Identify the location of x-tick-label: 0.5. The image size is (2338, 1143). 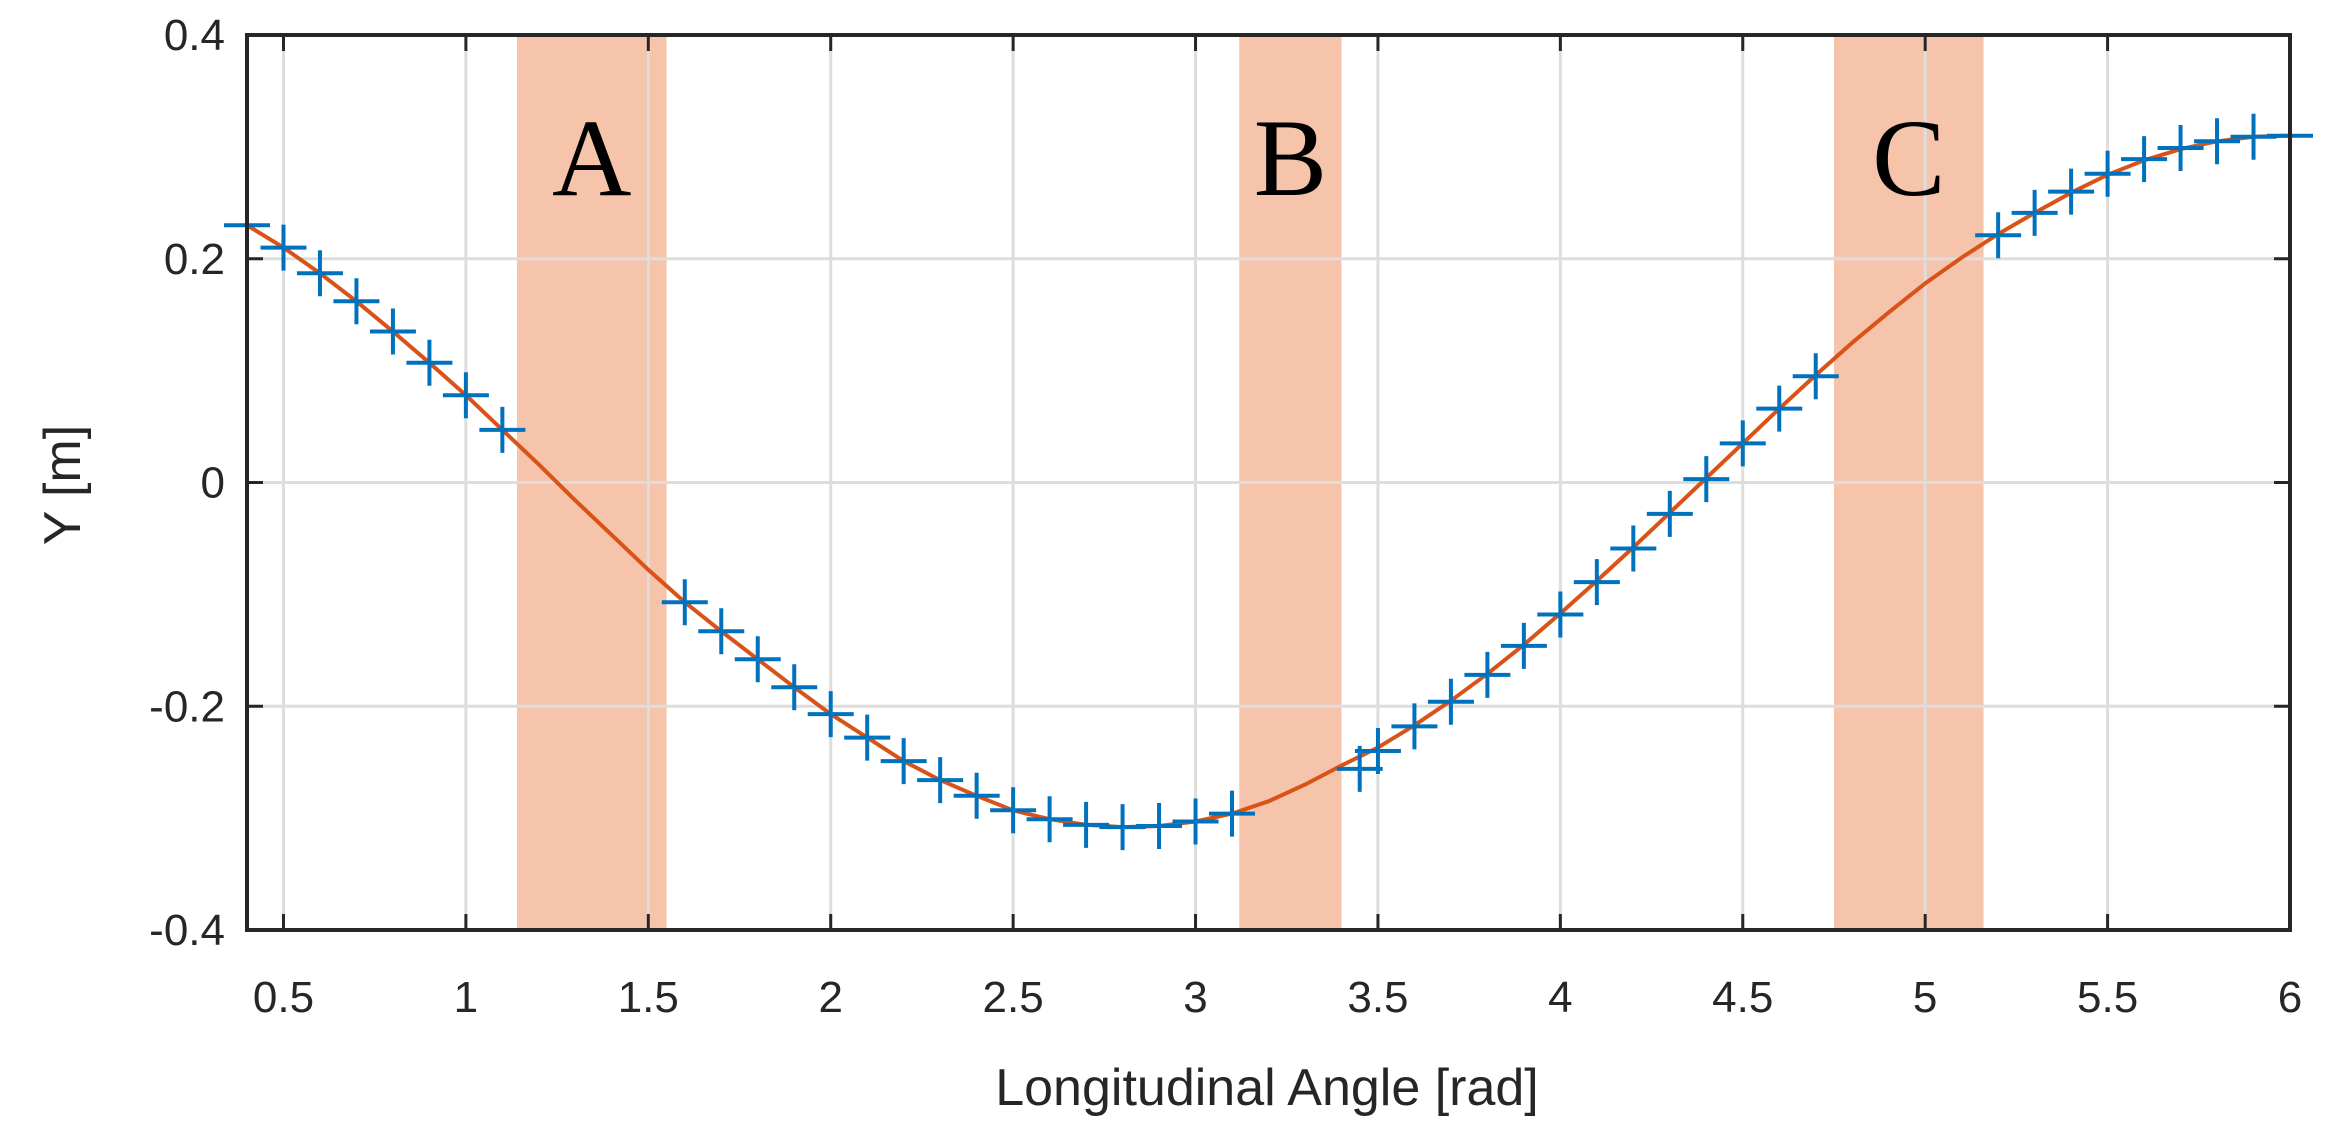
(283, 997).